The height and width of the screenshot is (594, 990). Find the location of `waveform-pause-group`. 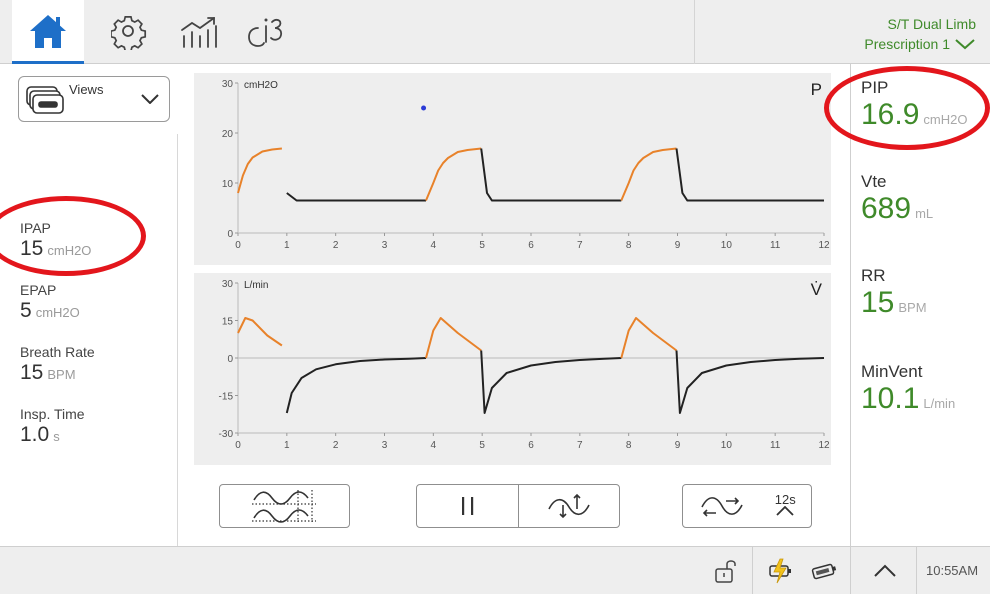

waveform-pause-group is located at coordinates (518, 506).